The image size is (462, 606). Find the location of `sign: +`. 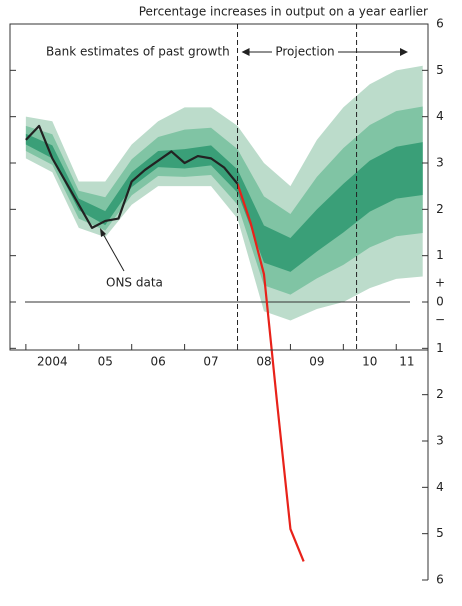

sign: + is located at coordinates (440, 283).